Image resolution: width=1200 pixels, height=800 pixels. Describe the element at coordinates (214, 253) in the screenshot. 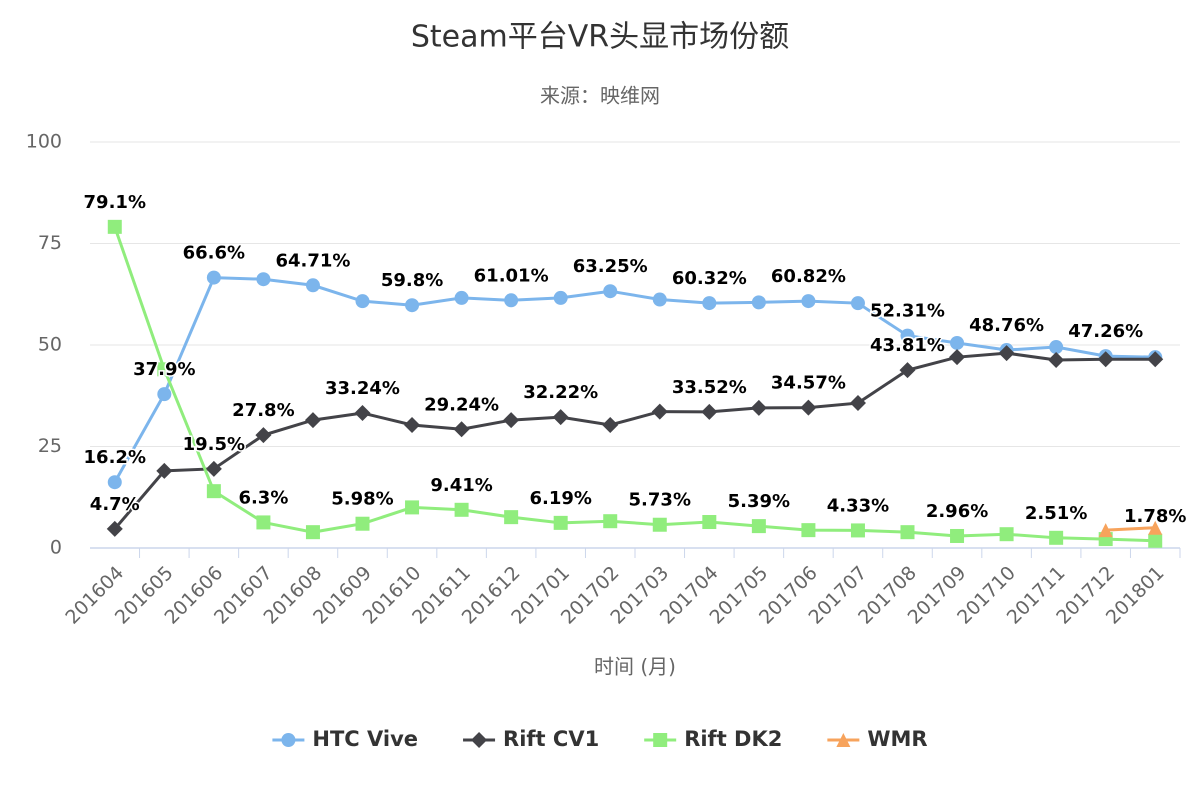

I see `data-label: 66.6%` at that location.